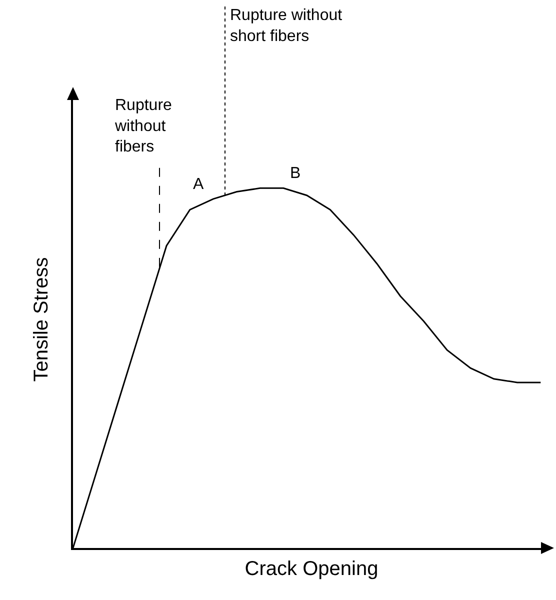  Describe the element at coordinates (311, 569) in the screenshot. I see `x-axis-title: Crack Opening` at that location.